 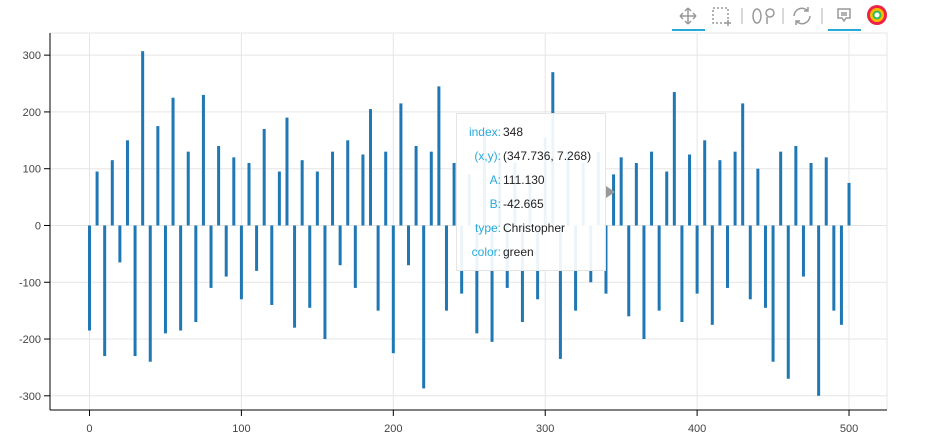 I want to click on toolbar, so click(x=779, y=18).